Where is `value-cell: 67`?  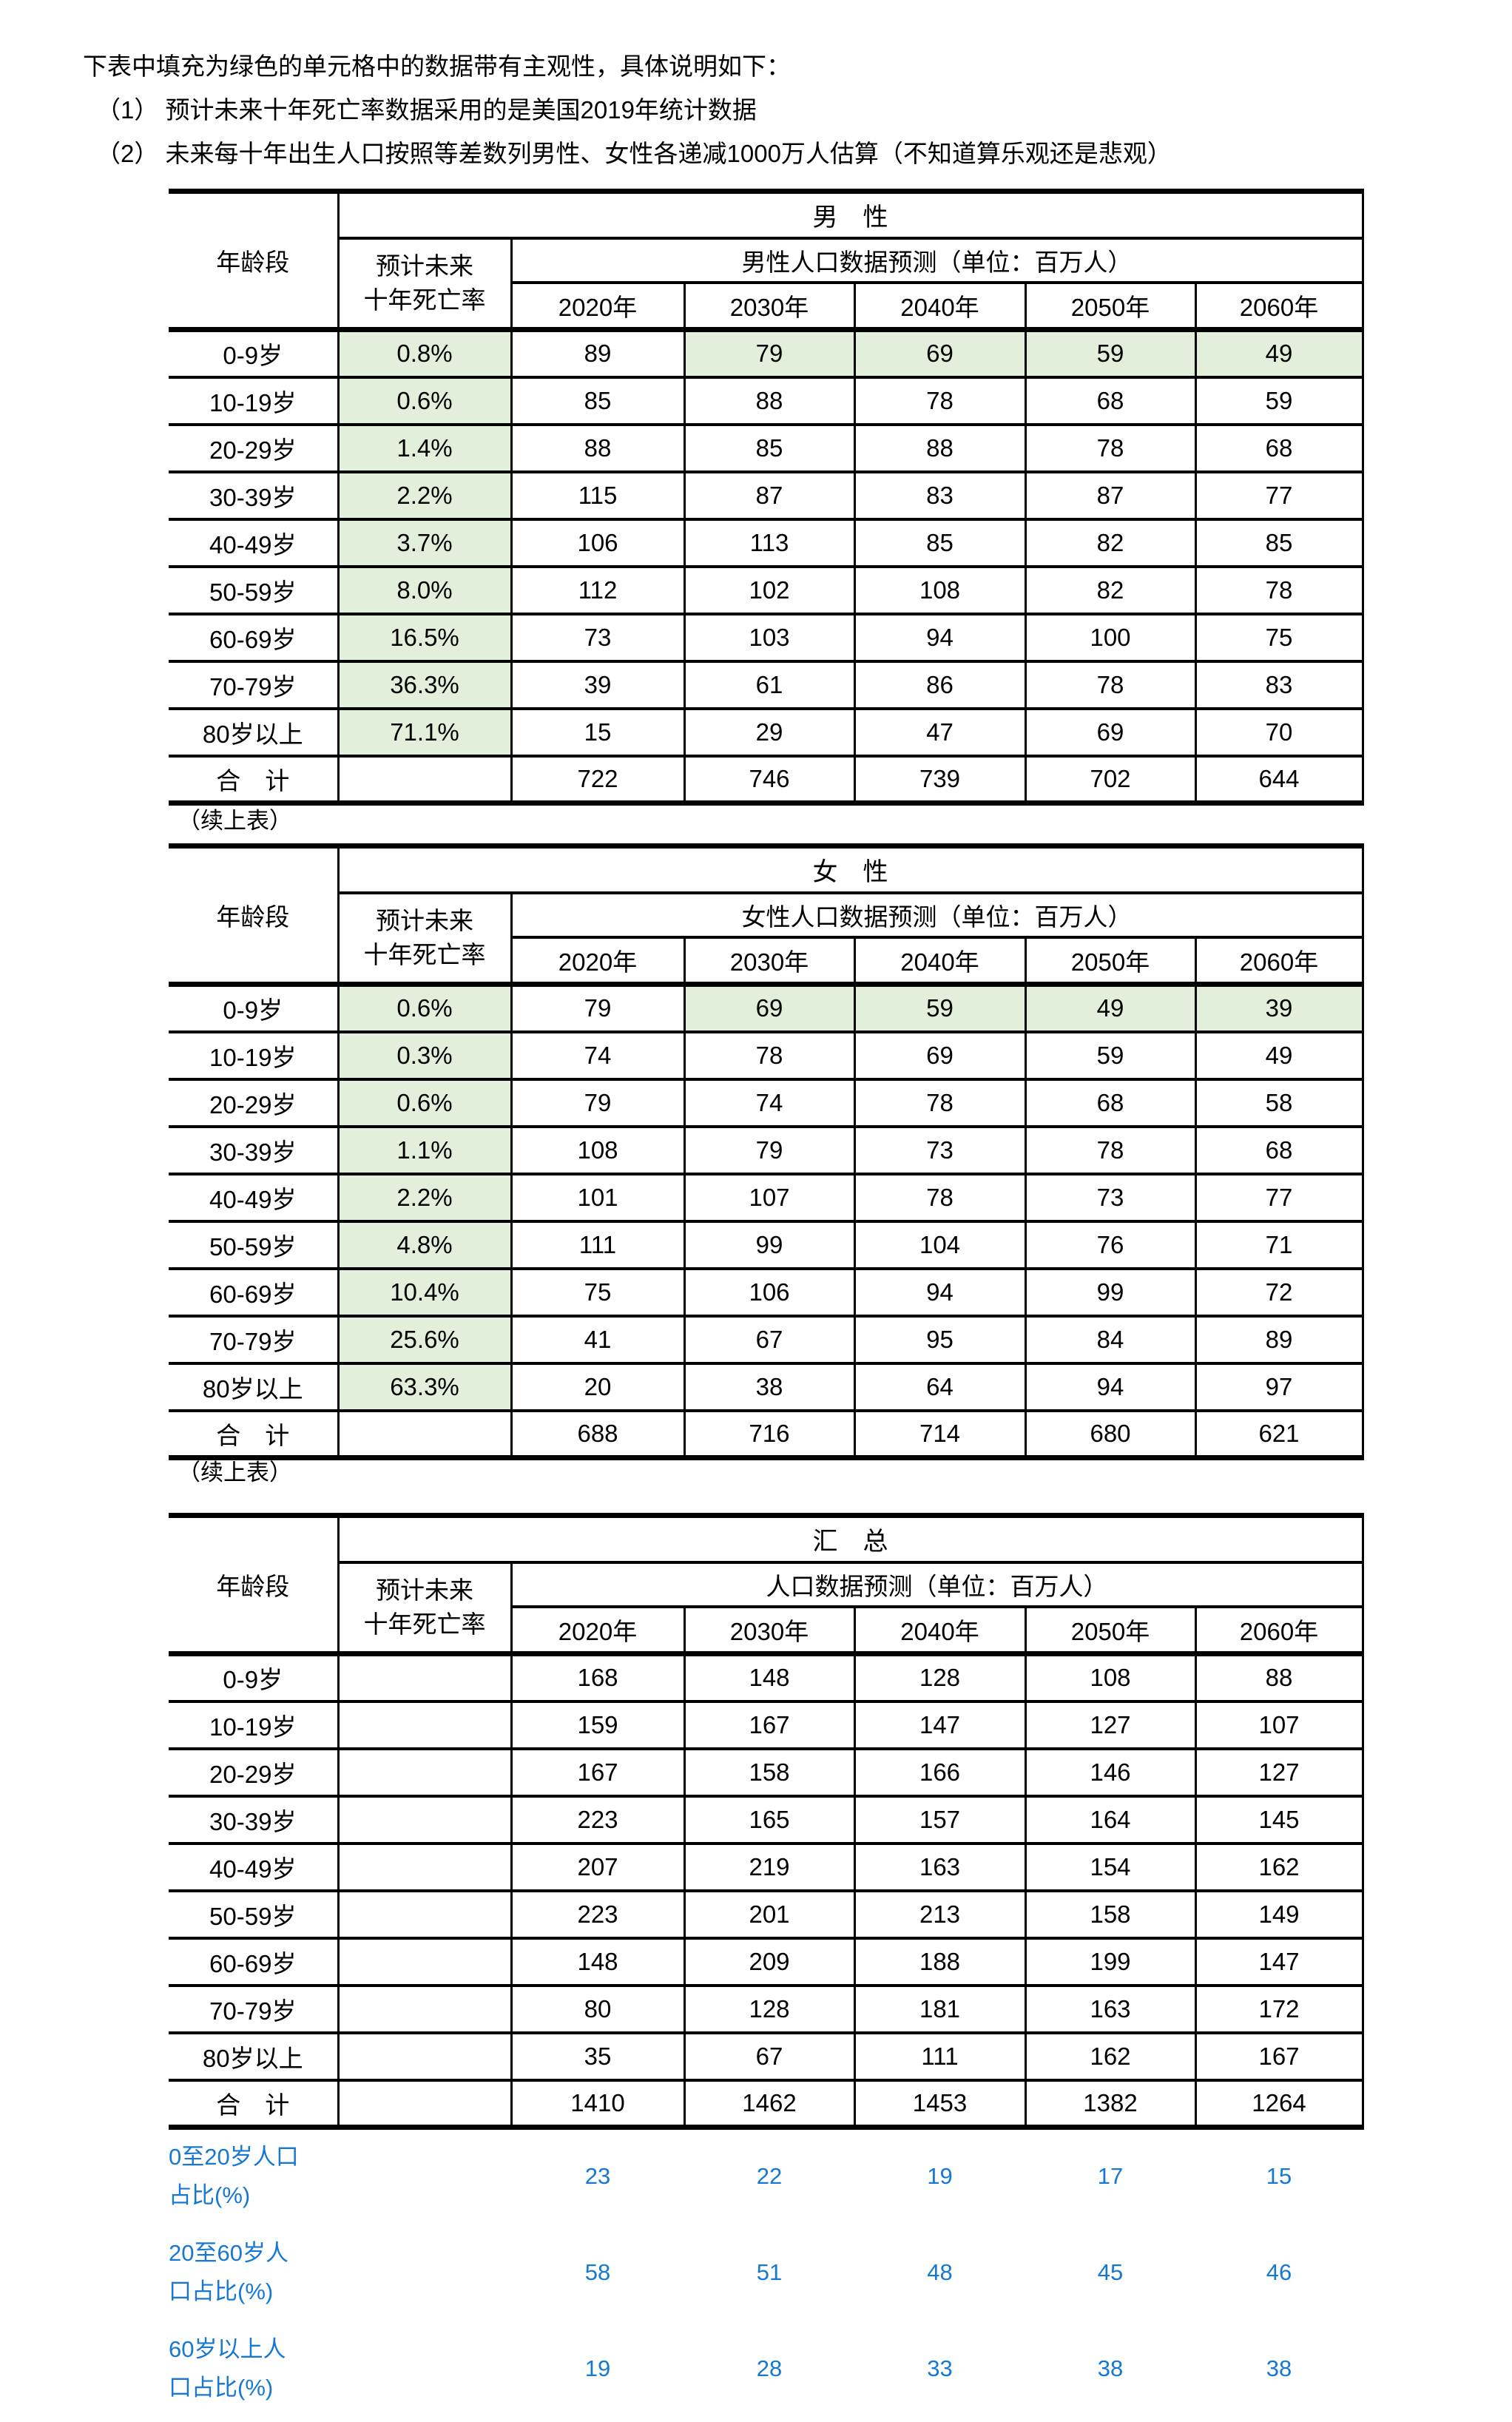 value-cell: 67 is located at coordinates (769, 1339).